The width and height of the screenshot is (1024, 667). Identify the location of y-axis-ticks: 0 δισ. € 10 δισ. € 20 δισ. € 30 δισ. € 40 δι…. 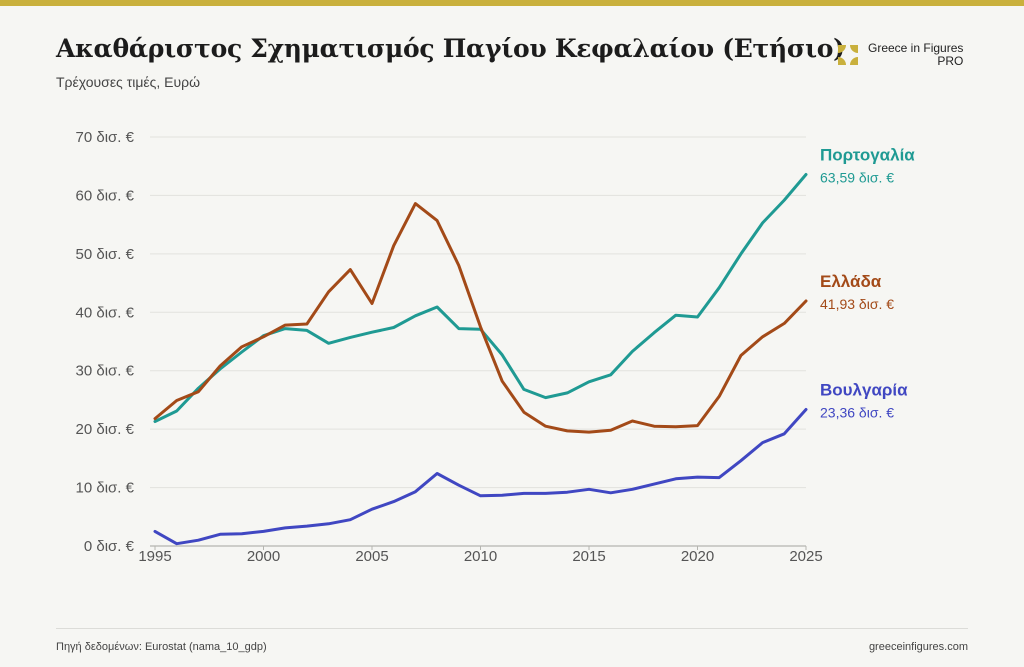
(105, 342).